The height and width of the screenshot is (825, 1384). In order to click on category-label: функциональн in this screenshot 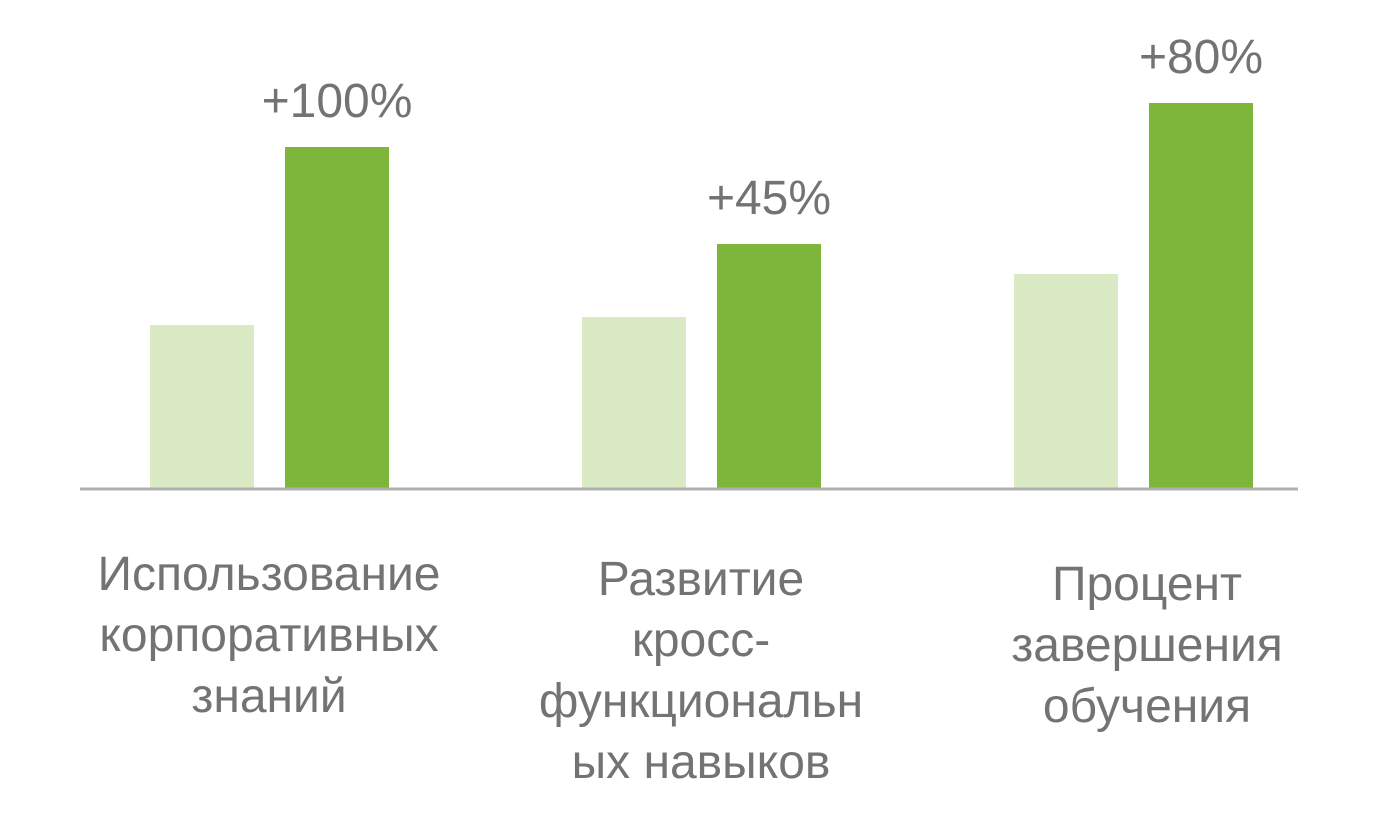, I will do `click(701, 701)`.